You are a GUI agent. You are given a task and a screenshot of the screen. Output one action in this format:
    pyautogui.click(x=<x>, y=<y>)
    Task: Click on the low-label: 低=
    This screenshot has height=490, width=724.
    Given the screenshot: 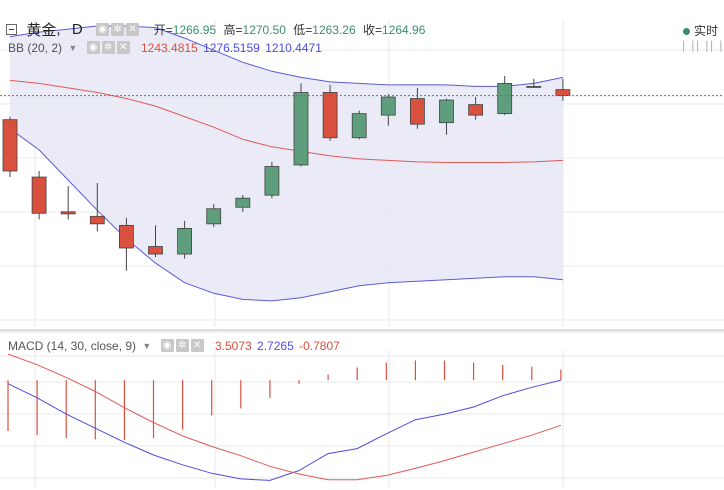 What is the action you would take?
    pyautogui.click(x=303, y=30)
    